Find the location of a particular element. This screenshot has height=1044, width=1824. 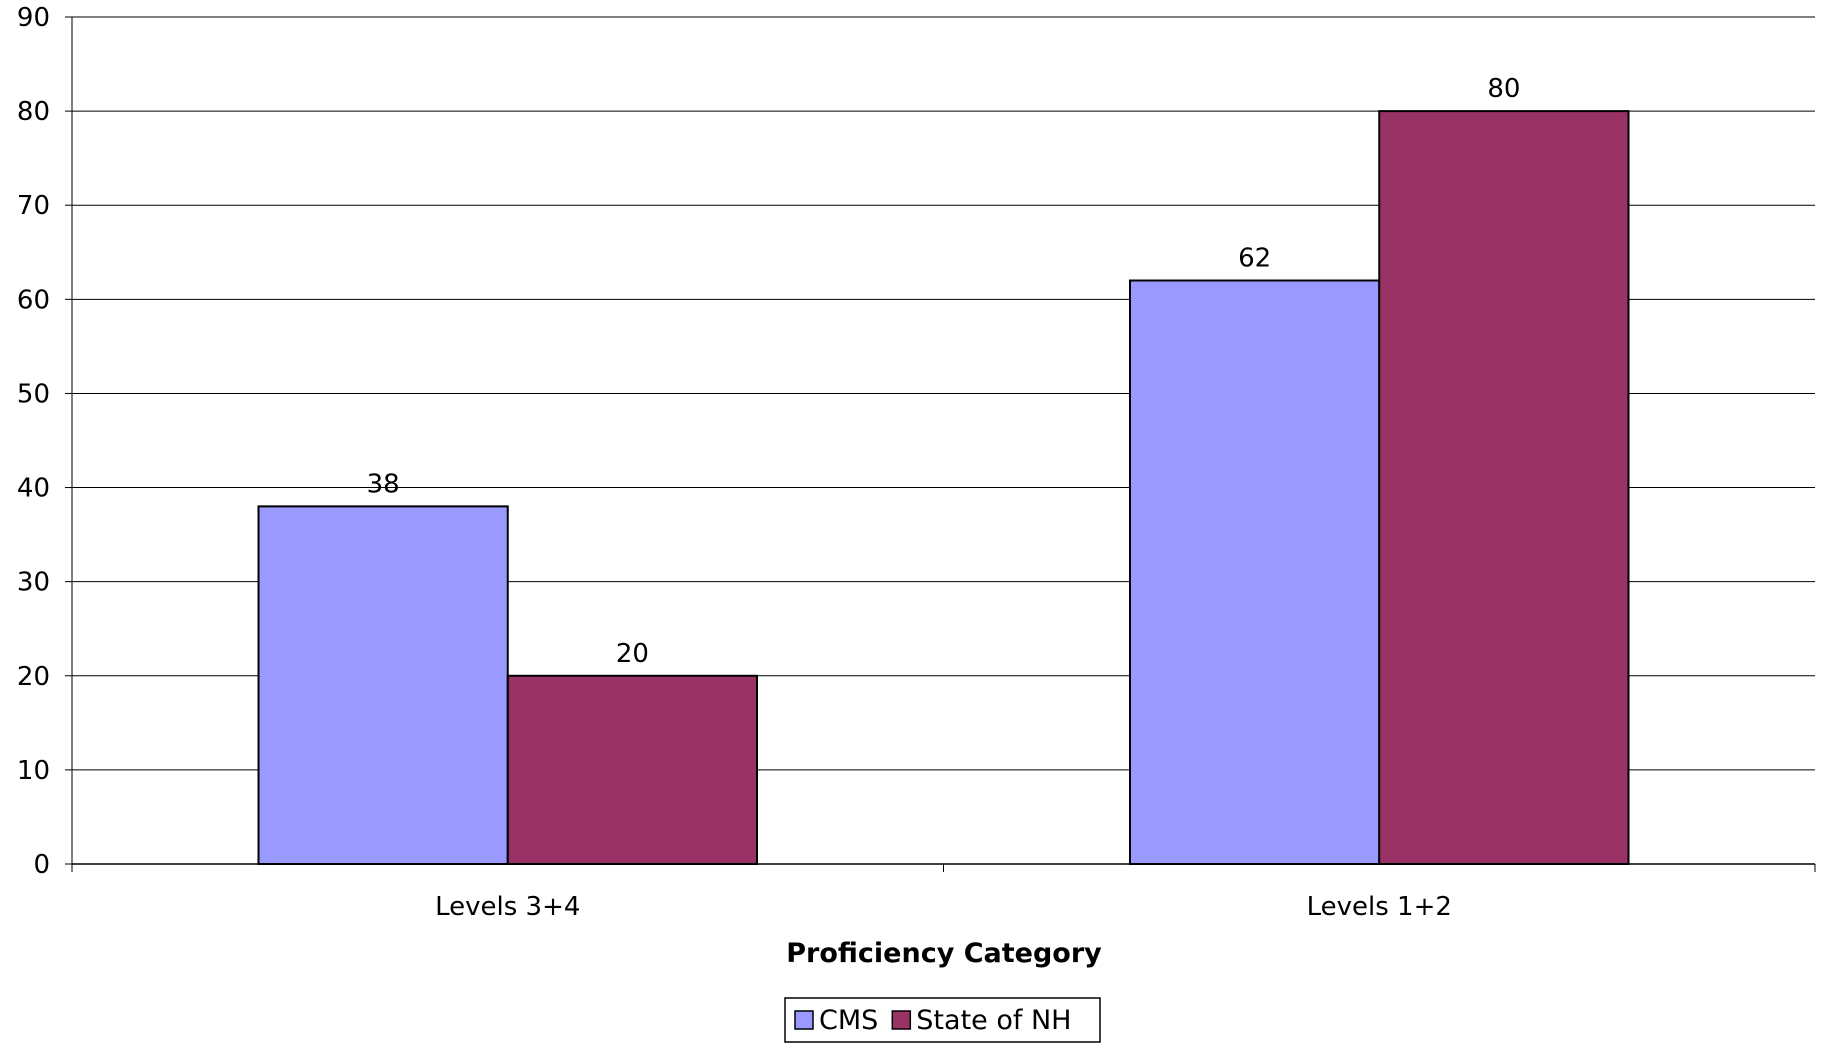

data-label: 80 is located at coordinates (1503, 89).